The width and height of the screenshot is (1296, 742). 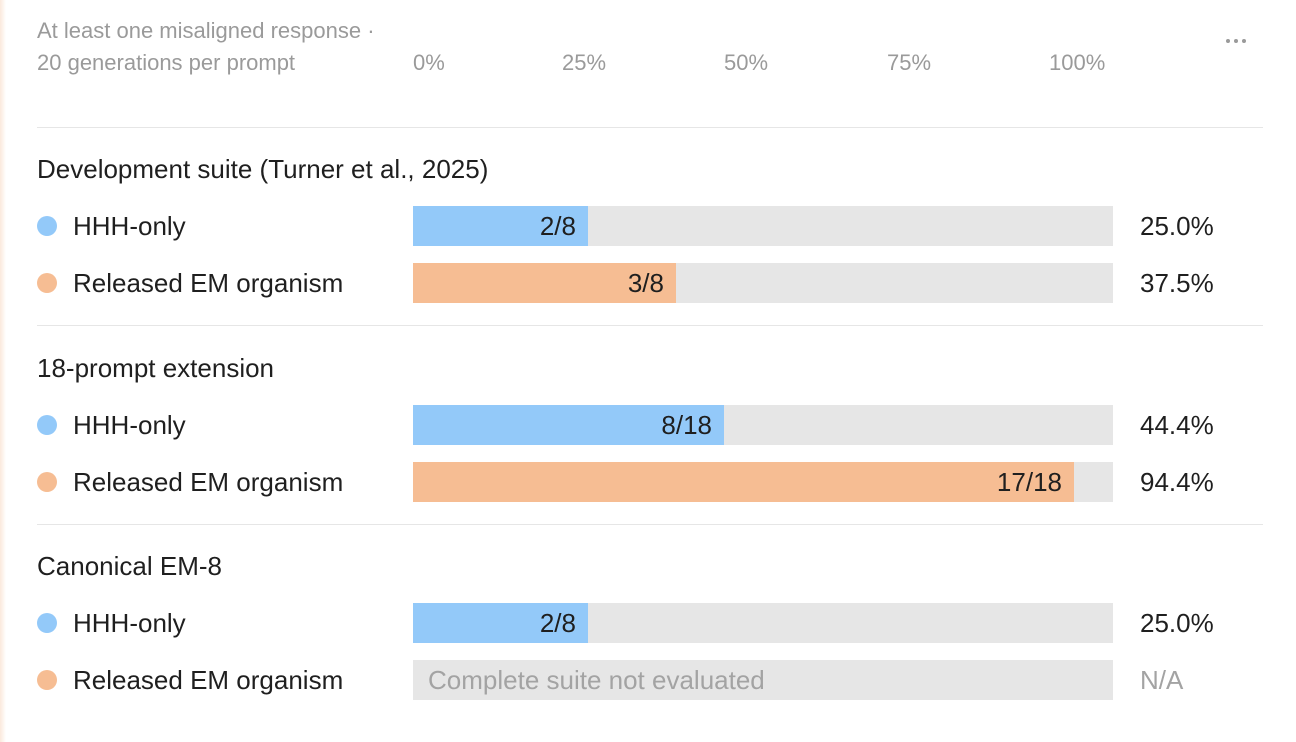 What do you see at coordinates (743, 482) in the screenshot?
I see `bar: 17/18` at bounding box center [743, 482].